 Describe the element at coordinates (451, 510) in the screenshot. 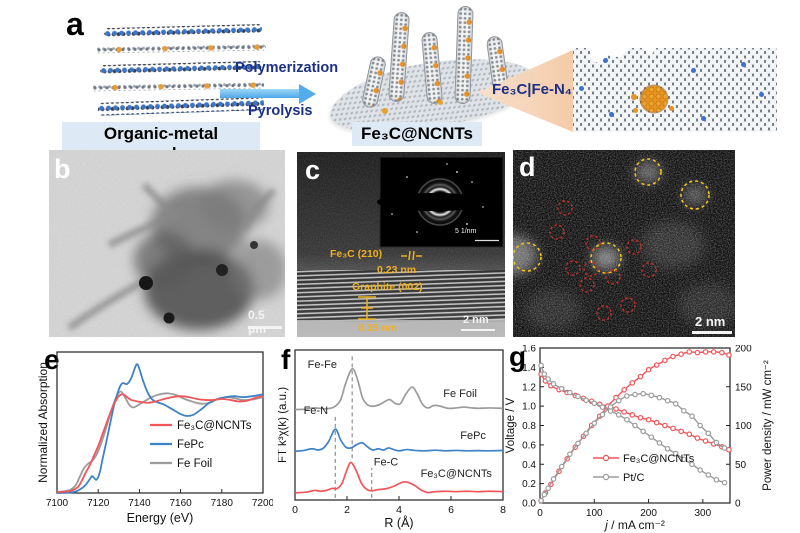

I see `svg-text: 6` at that location.